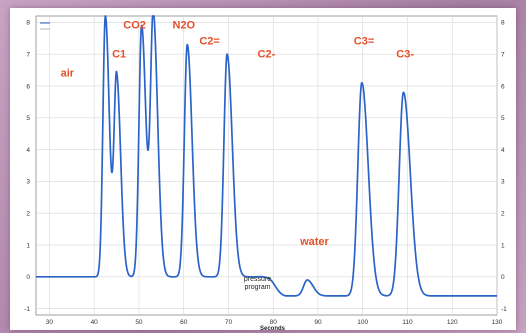 The width and height of the screenshot is (526, 333). What do you see at coordinates (139, 322) in the screenshot?
I see `x-tick-label: 50` at bounding box center [139, 322].